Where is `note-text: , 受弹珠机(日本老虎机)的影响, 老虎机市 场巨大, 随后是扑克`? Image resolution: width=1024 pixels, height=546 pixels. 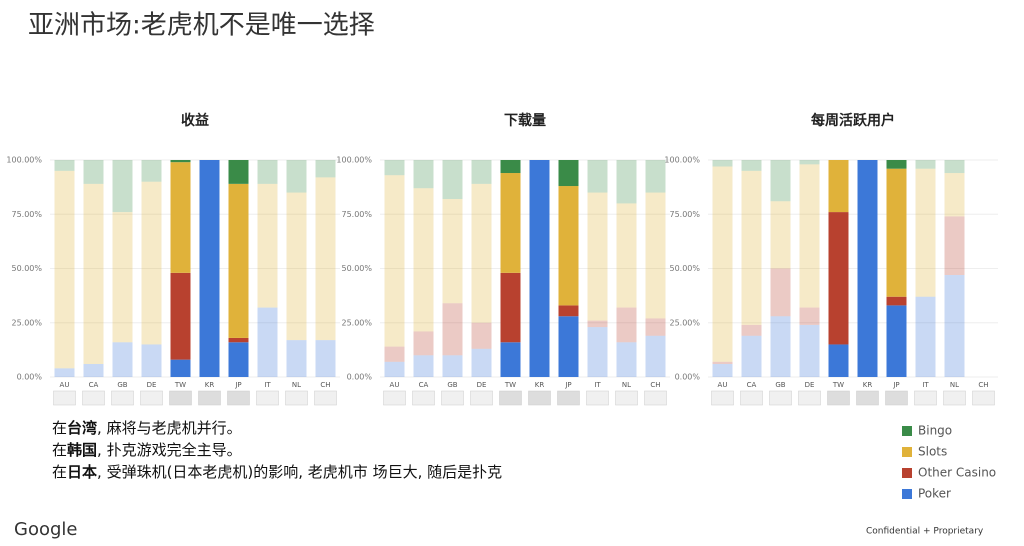 note-text: , 受弹珠机(日本老虎机)的影响, 老虎机市 场巨大, 随后是扑克 is located at coordinates (299, 472).